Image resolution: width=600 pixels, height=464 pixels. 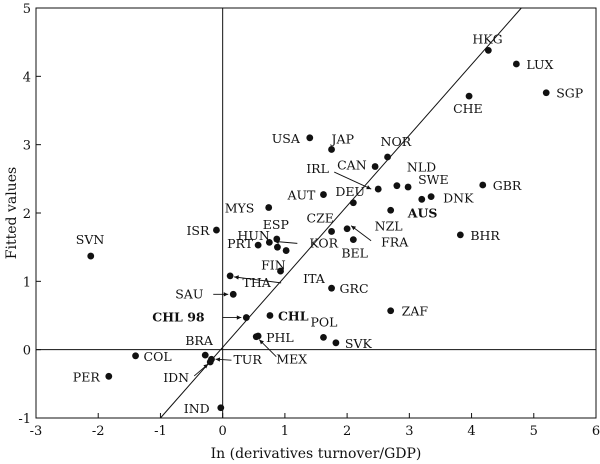 I want to click on x-tick-label: -1, so click(x=160, y=431).